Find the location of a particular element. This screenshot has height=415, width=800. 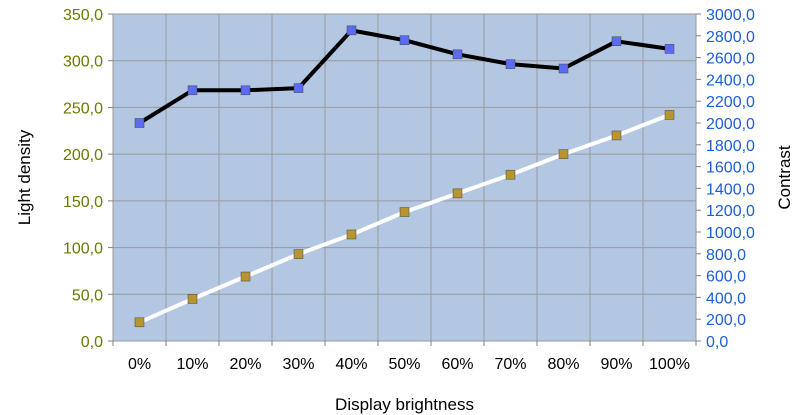

right-tick-label: 1000,0 is located at coordinates (730, 233).